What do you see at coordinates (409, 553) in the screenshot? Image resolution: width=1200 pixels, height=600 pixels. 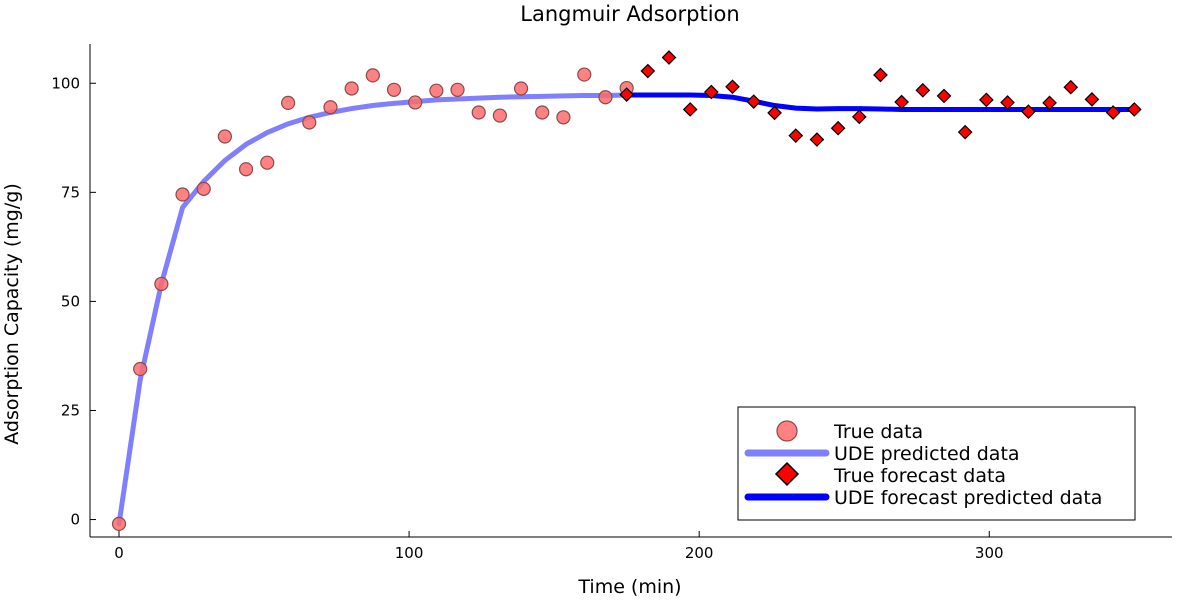 I see `x-tick-label: 100` at bounding box center [409, 553].